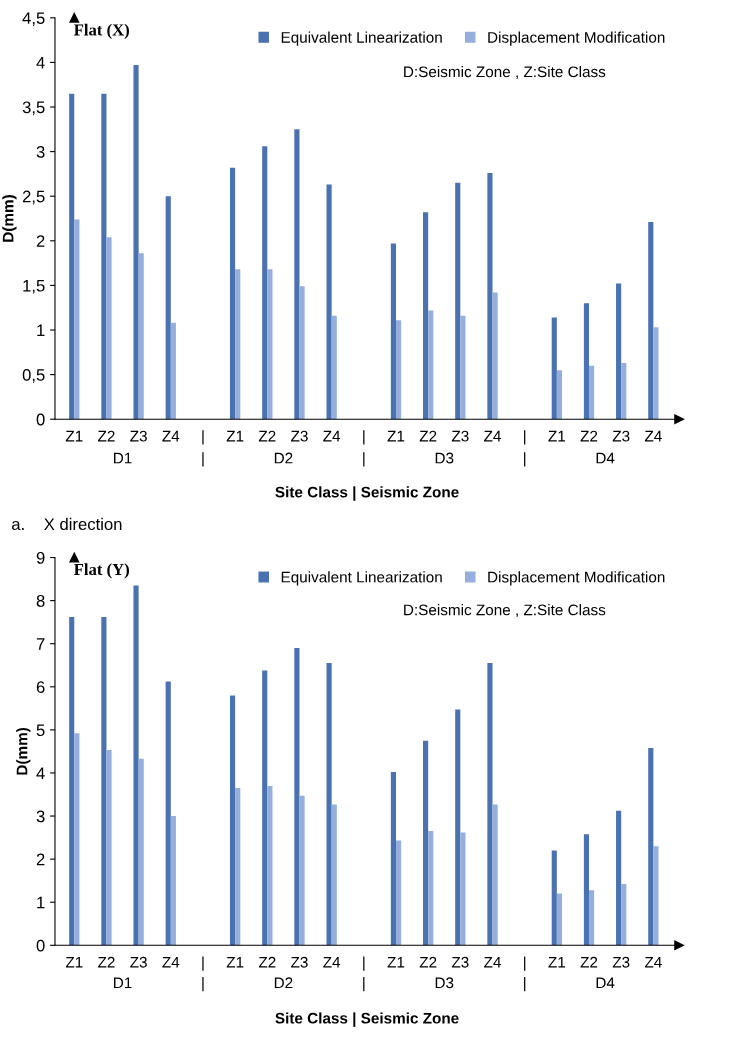 The height and width of the screenshot is (1048, 743). I want to click on text: D:Seismic Zone , Z:Site Class, so click(505, 611).